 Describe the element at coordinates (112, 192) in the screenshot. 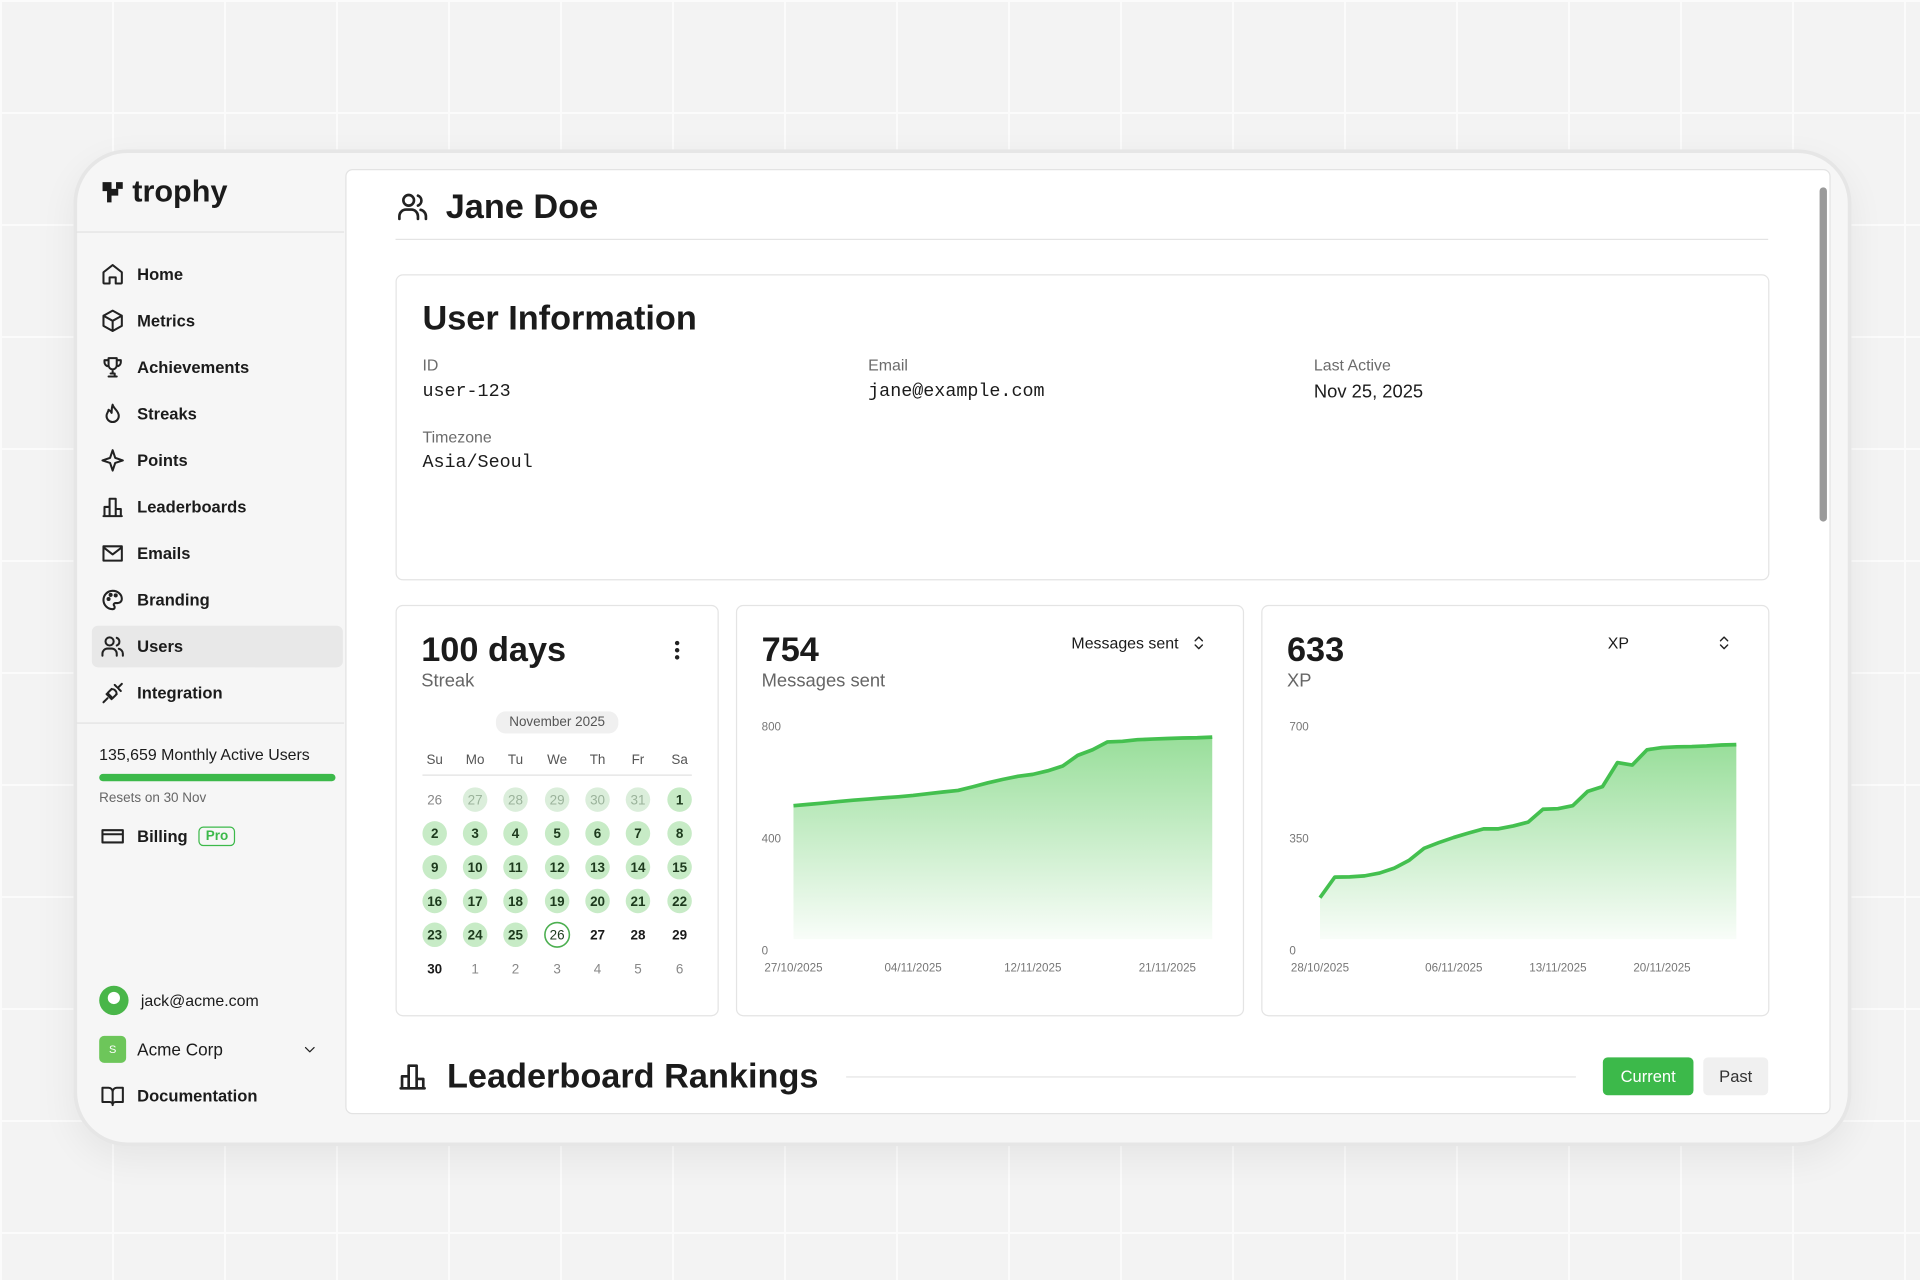

I see `logo-icon` at that location.